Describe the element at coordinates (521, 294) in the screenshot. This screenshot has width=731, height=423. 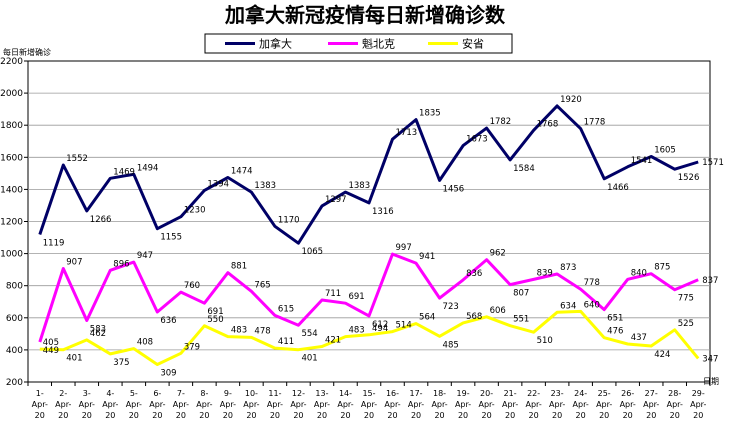
I see `data-label-quebec: 807` at that location.